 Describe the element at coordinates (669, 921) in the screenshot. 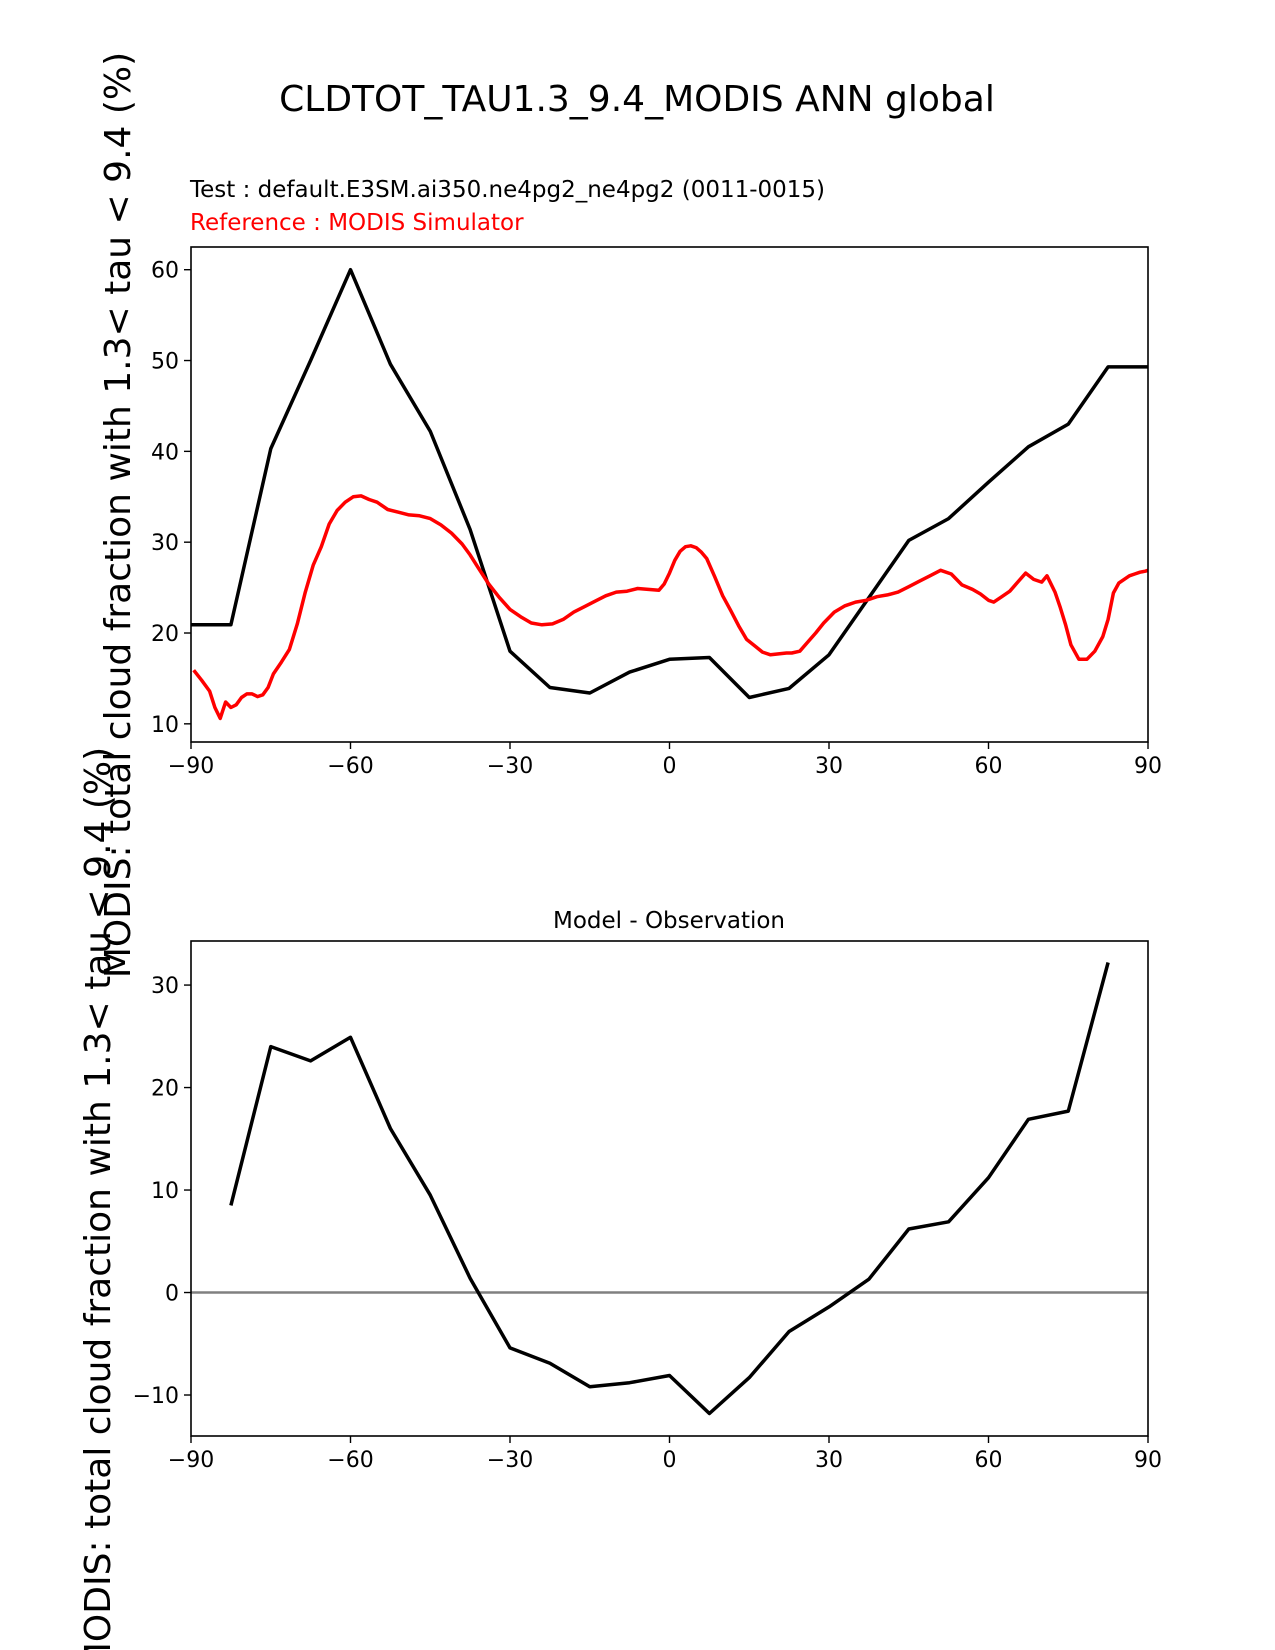

I see `lower-panel-title: Model - Observation` at that location.